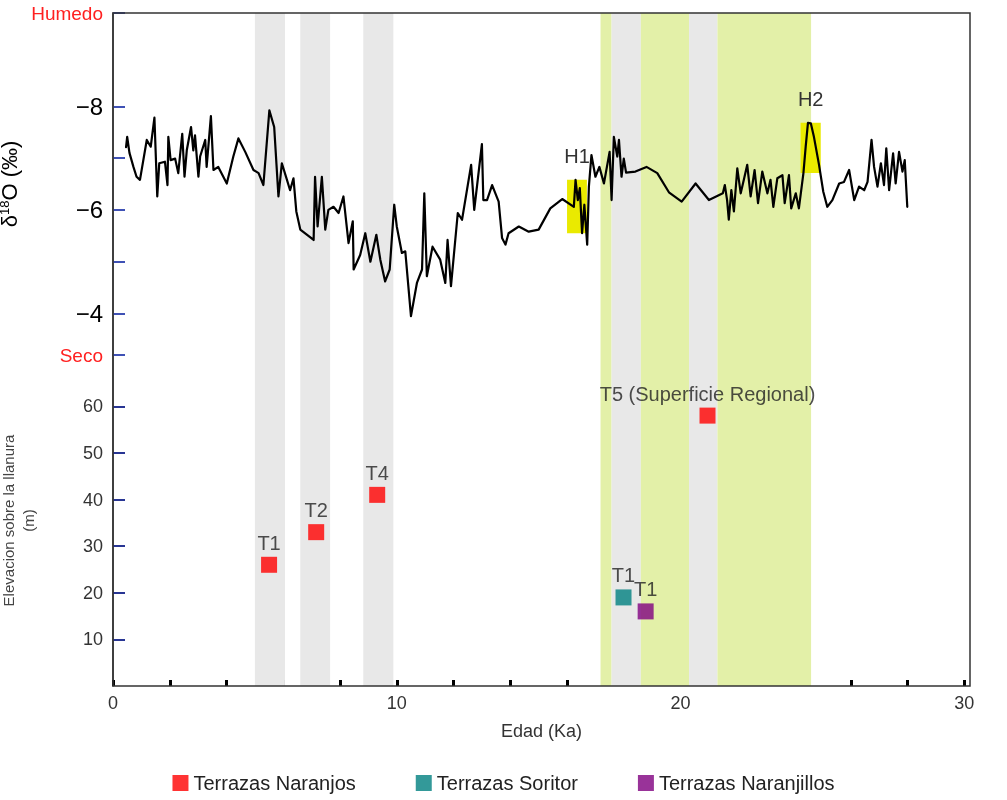 The image size is (1007, 800). I want to click on y-tick-label: −8, so click(89, 106).